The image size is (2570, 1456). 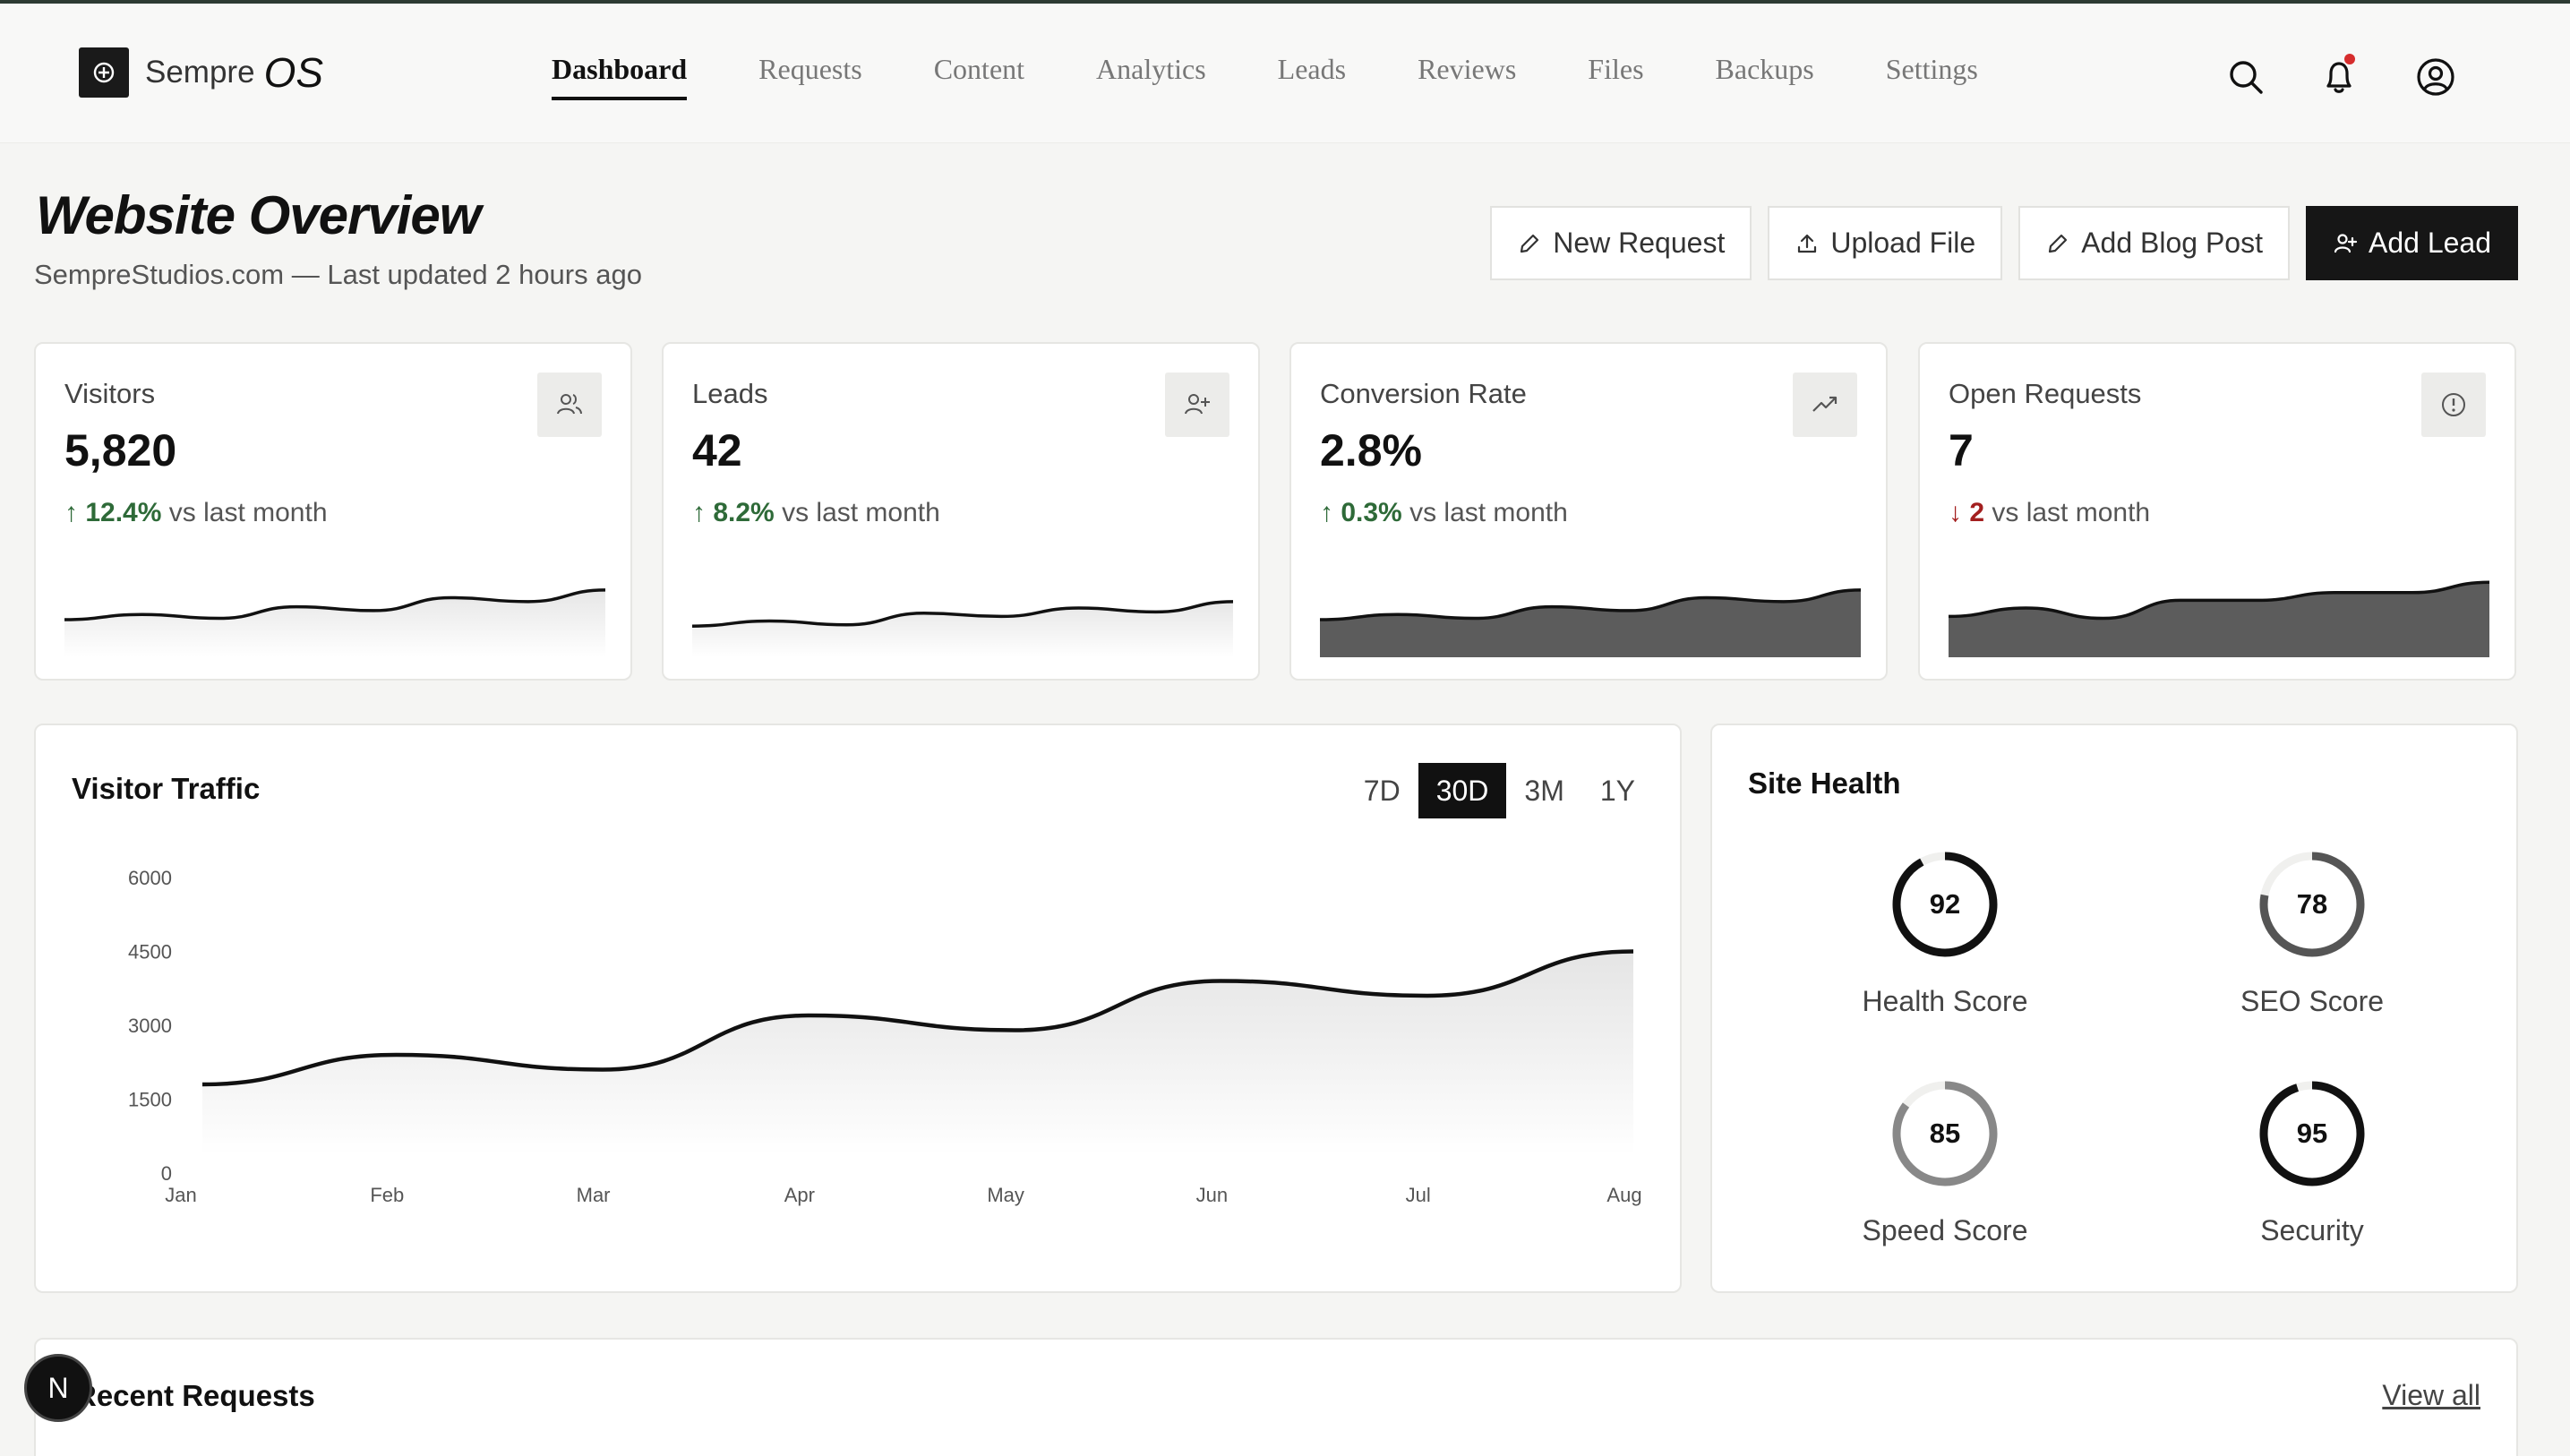 What do you see at coordinates (1961, 450) in the screenshot?
I see `stat-value: 7` at bounding box center [1961, 450].